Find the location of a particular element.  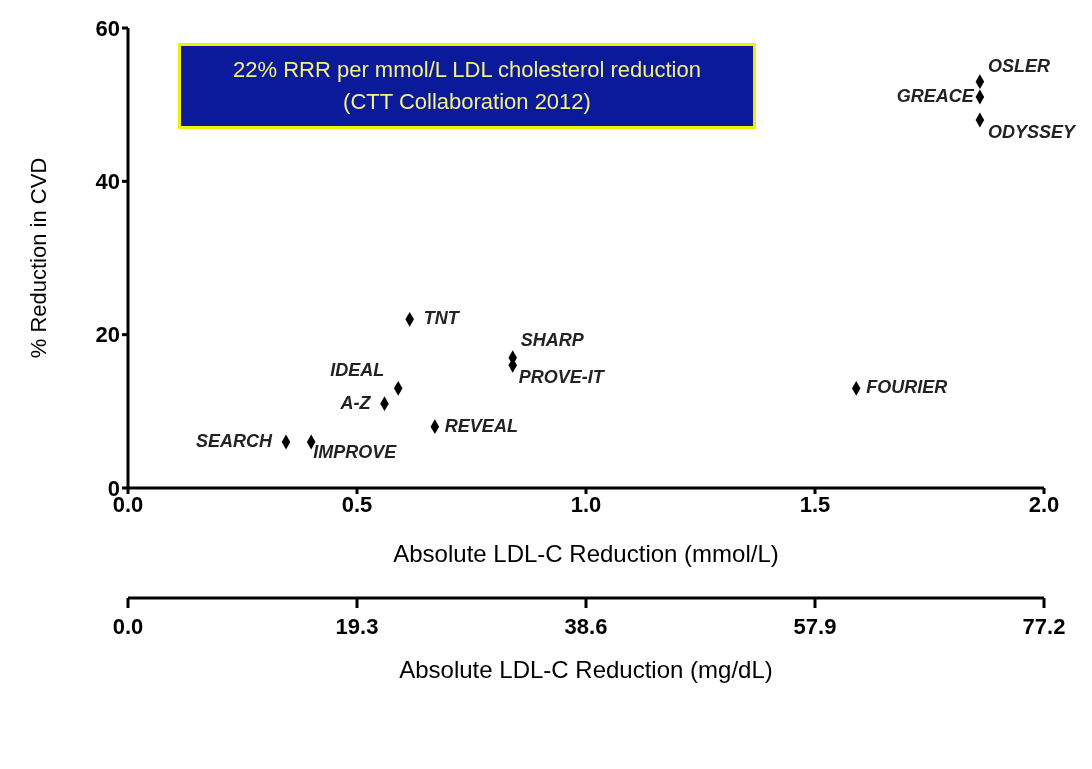

x2-tick-label: 38.6 is located at coordinates (586, 626).